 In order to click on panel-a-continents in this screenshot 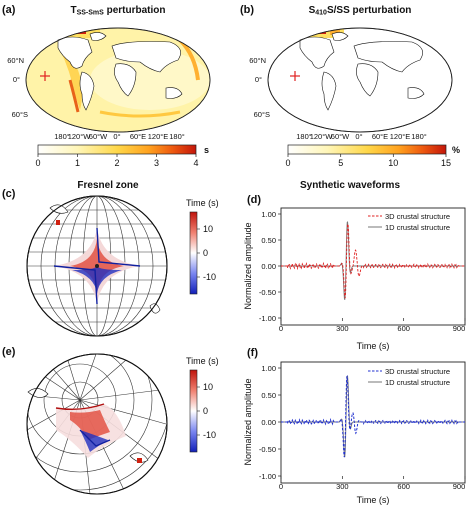, I will do `click(120, 71)`.